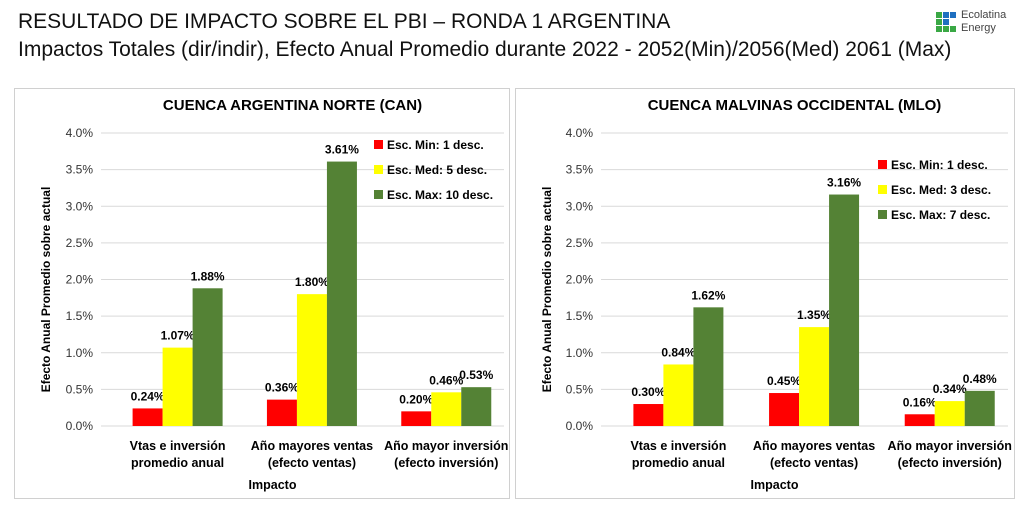  What do you see at coordinates (950, 389) in the screenshot?
I see `data-label: 0.34%` at bounding box center [950, 389].